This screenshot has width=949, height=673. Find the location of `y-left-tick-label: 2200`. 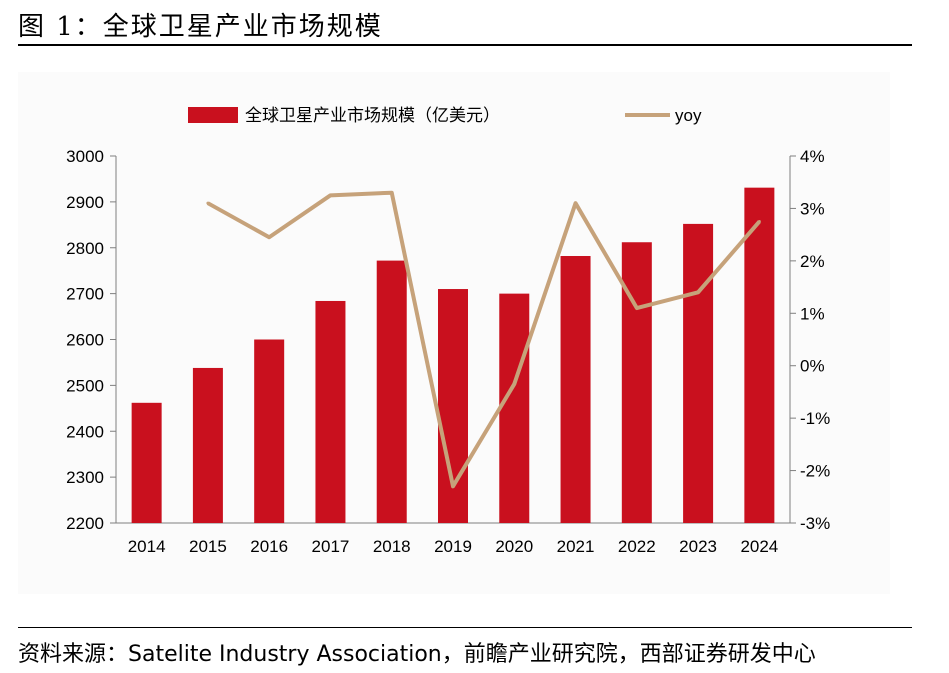

y-left-tick-label: 2200 is located at coordinates (85, 523).